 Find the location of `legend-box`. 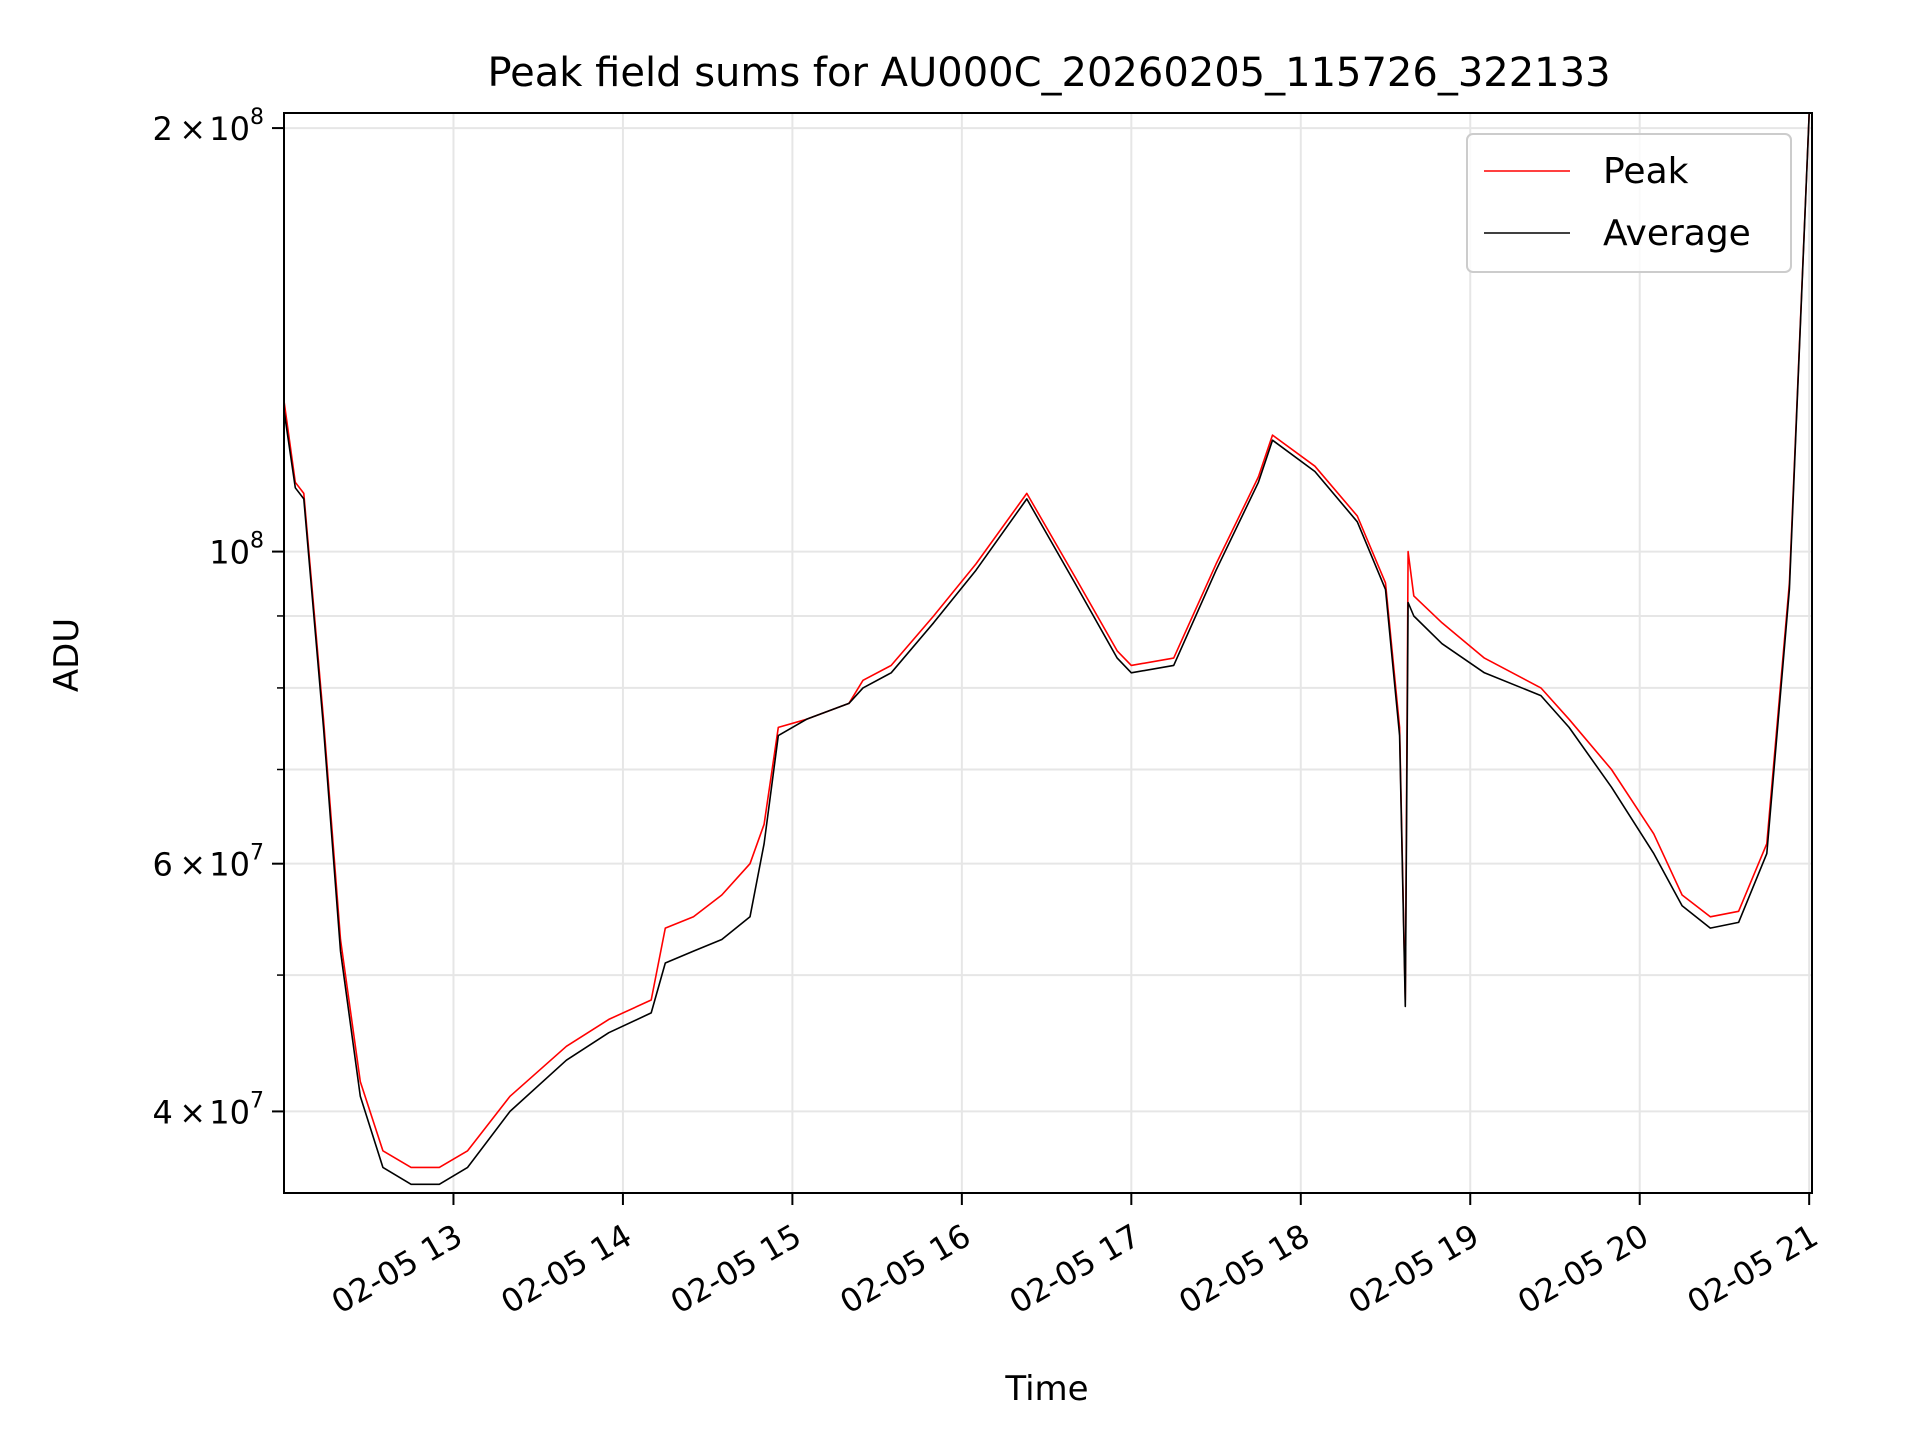

legend-box is located at coordinates (1629, 203).